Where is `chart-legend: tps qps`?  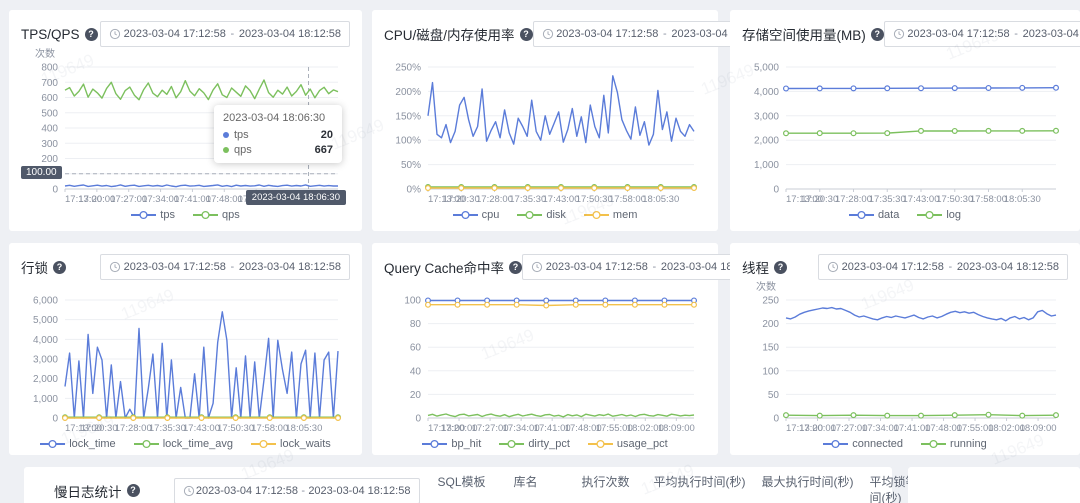
chart-legend: tps qps is located at coordinates (185, 215).